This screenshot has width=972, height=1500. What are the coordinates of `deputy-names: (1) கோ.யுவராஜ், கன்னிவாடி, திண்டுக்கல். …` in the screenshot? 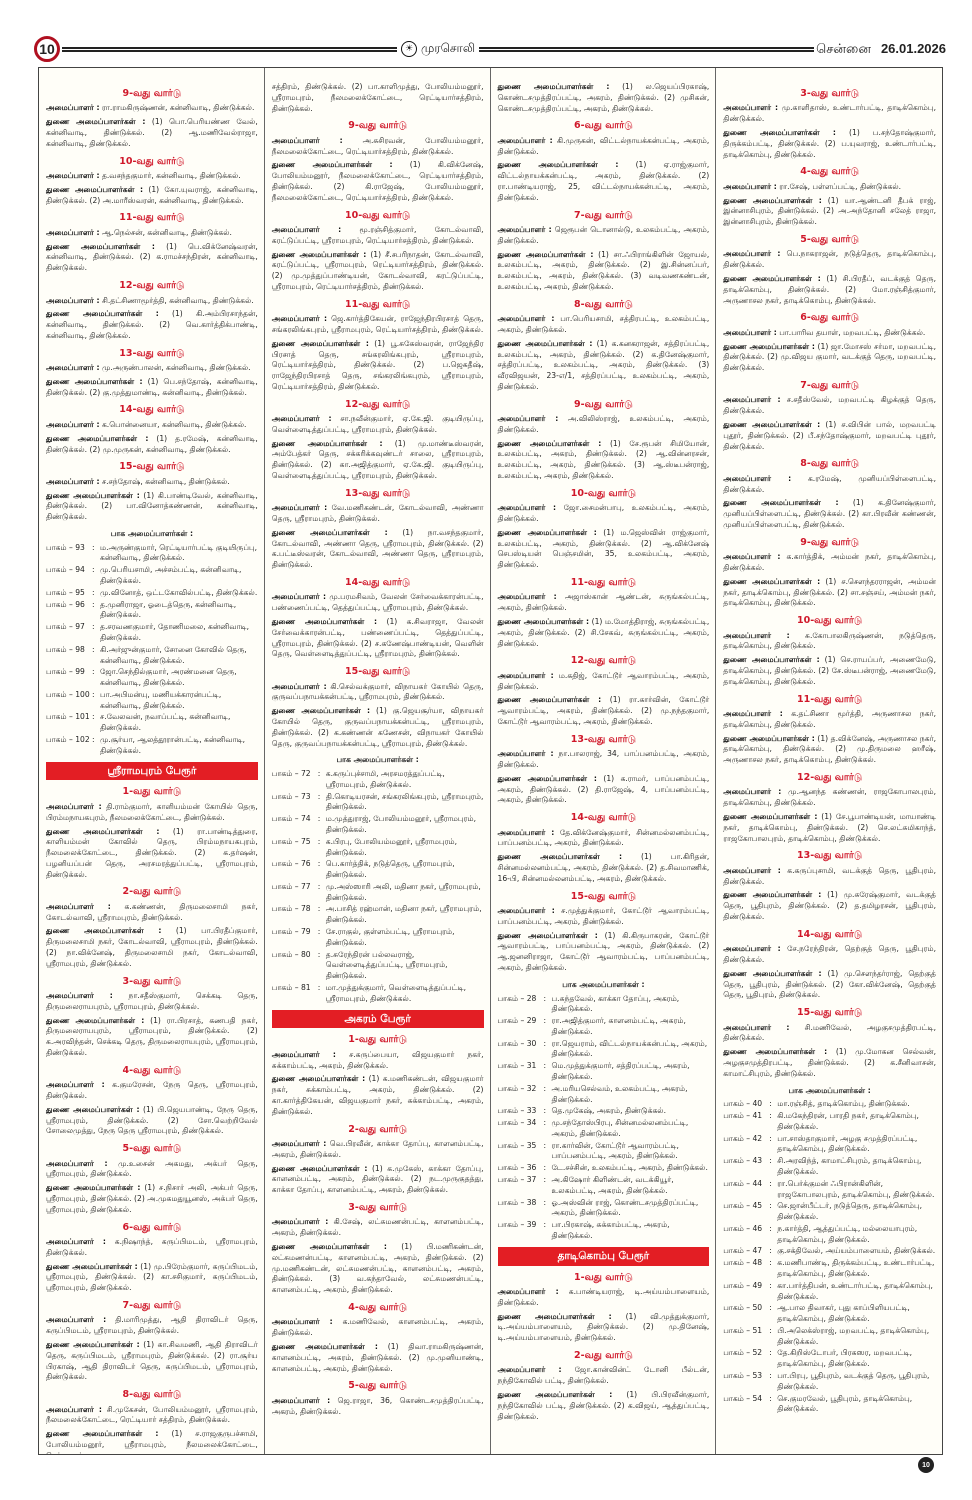 It's located at (152, 194).